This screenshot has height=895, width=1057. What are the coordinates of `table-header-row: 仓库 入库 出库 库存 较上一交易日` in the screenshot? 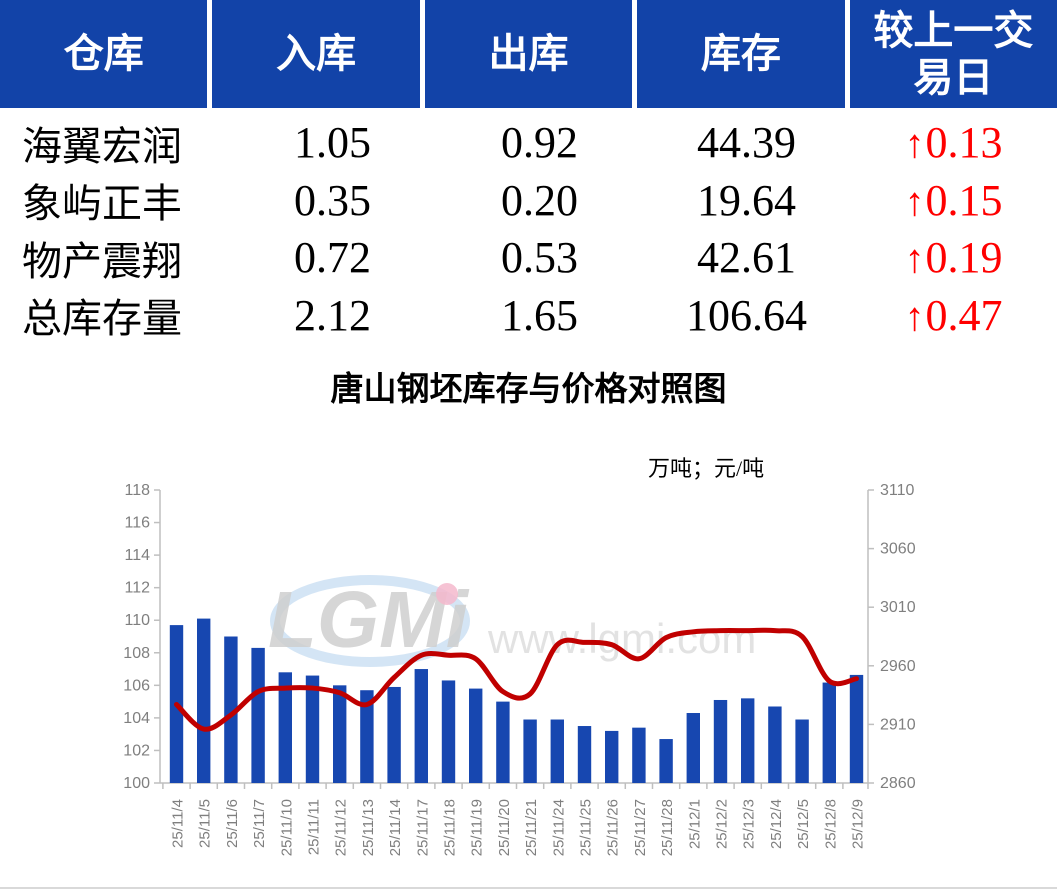 It's located at (528, 54).